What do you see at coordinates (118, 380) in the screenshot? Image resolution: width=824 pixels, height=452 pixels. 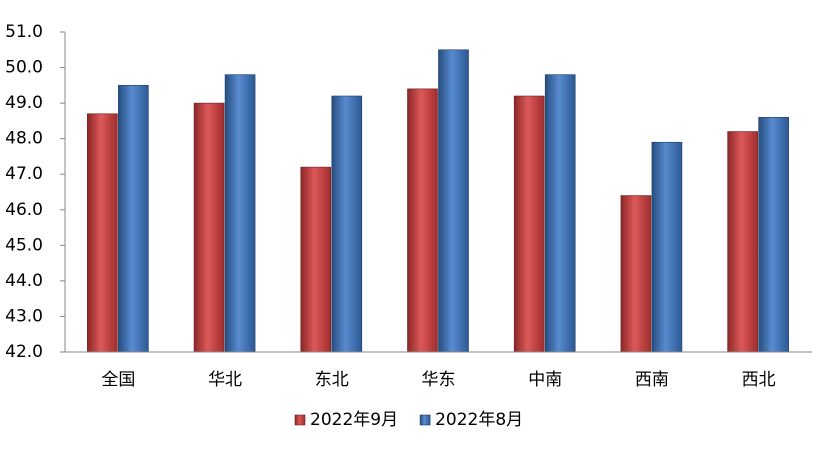 I see `x-tick-label: 全国` at bounding box center [118, 380].